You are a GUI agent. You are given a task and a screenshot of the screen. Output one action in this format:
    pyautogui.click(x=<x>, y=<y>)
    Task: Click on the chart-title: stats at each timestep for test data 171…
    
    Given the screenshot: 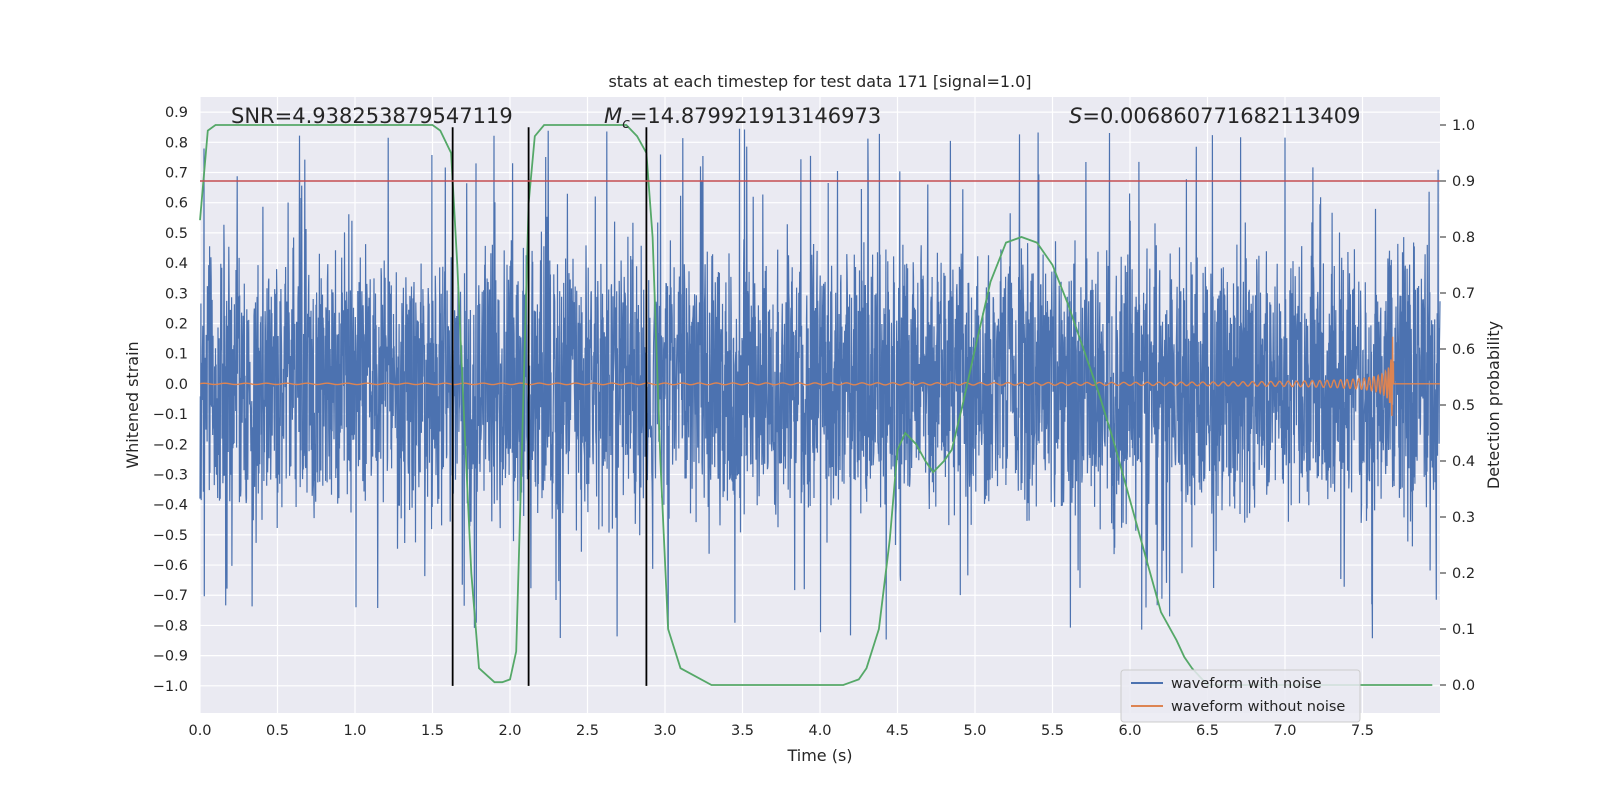 What is the action you would take?
    pyautogui.click(x=819, y=81)
    